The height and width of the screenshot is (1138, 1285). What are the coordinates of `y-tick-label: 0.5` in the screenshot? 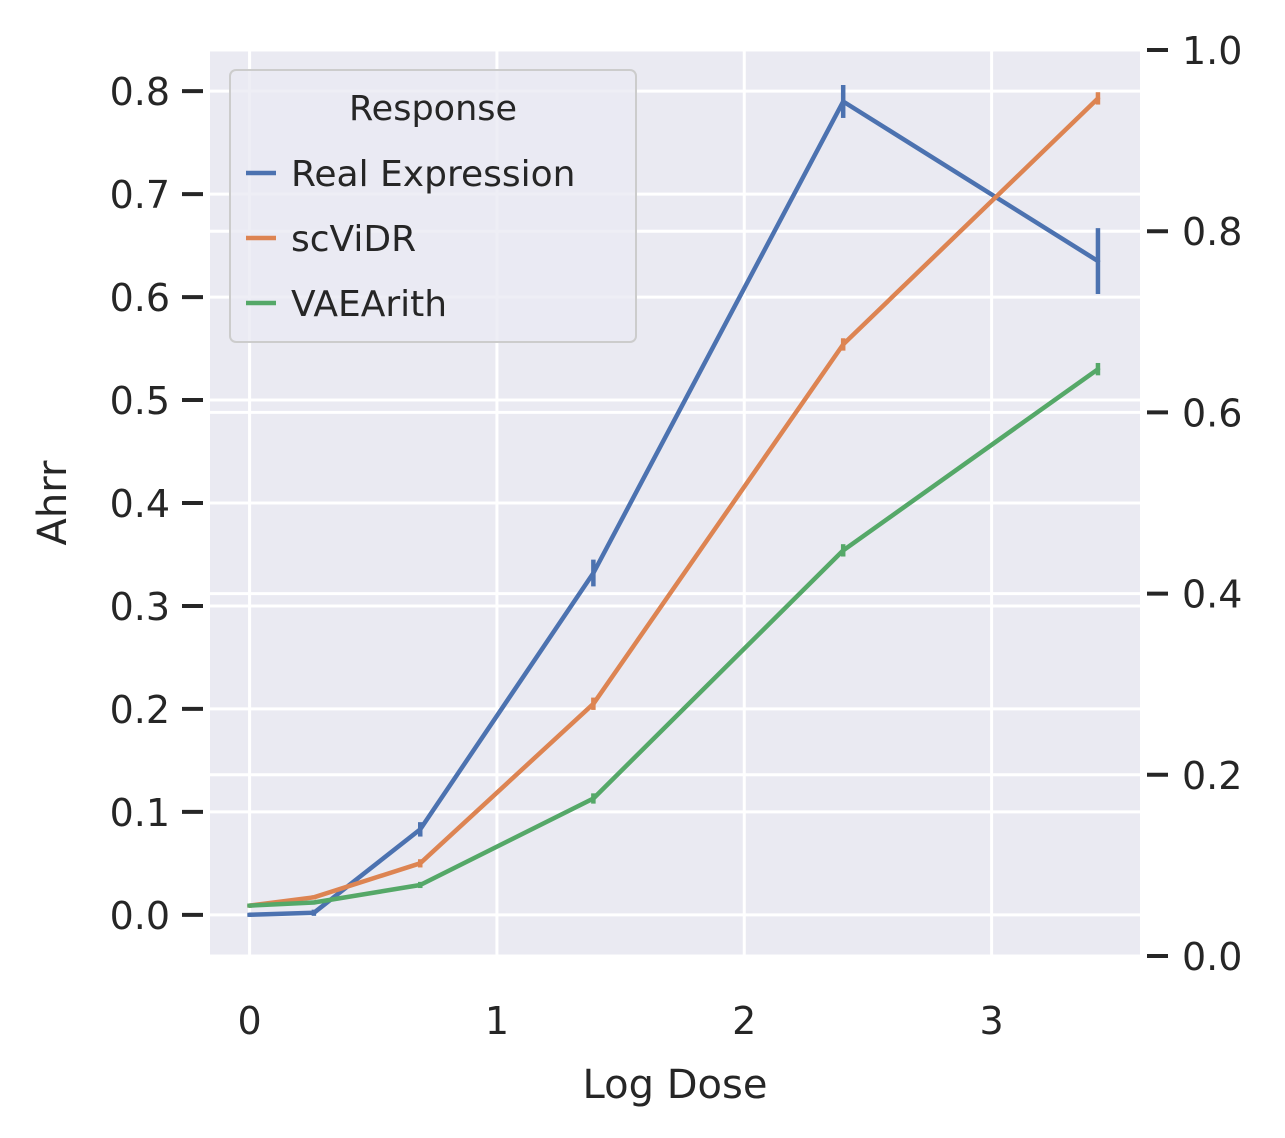 It's located at (140, 401).